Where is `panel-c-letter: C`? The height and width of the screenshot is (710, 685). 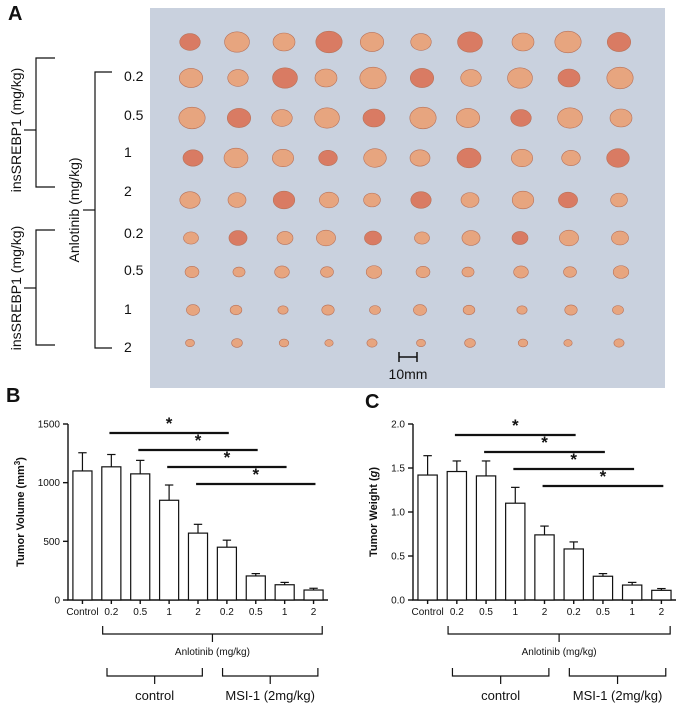
panel-c-letter: C is located at coordinates (372, 402).